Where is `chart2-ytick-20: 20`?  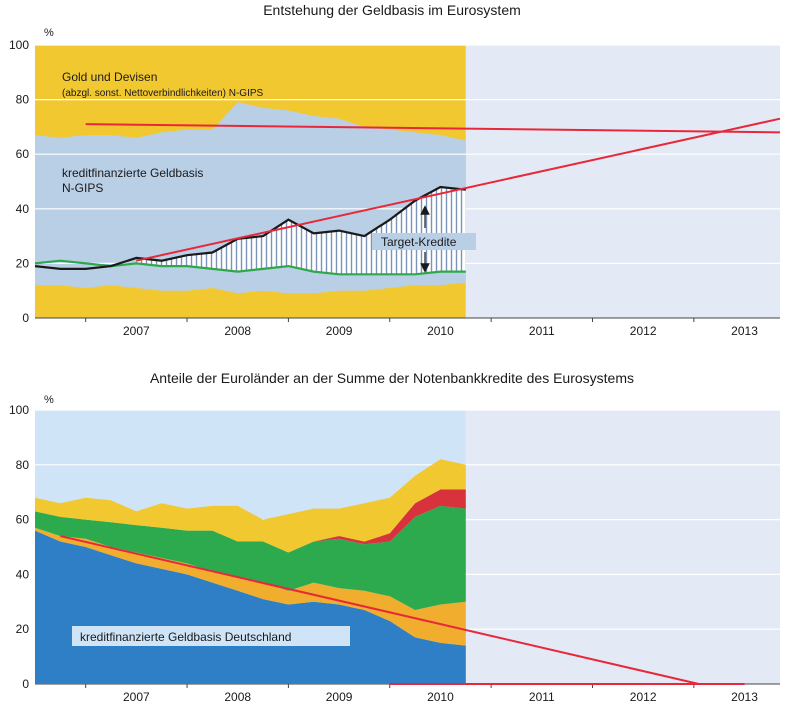 chart2-ytick-20: 20 is located at coordinates (23, 629).